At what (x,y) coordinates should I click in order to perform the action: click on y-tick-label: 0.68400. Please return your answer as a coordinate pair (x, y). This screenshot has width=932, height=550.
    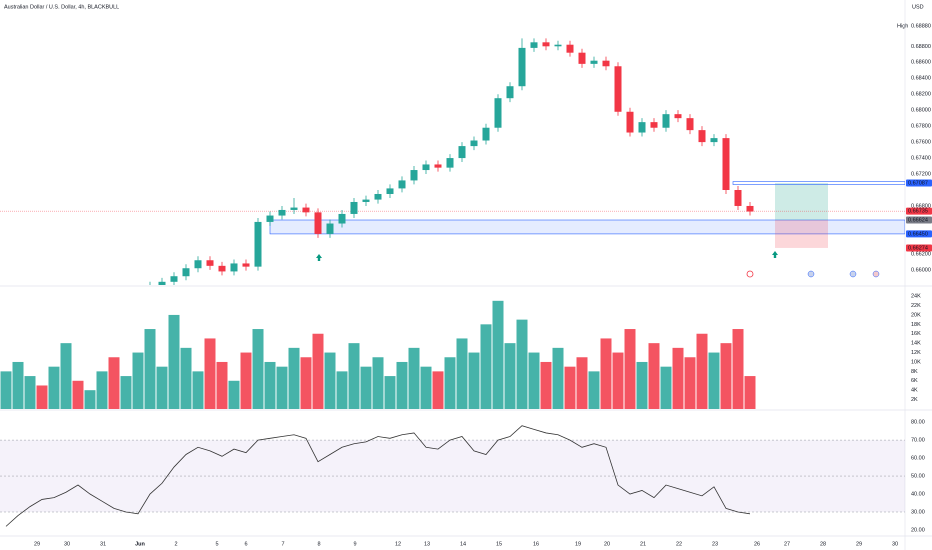
    Looking at the image, I should click on (921, 79).